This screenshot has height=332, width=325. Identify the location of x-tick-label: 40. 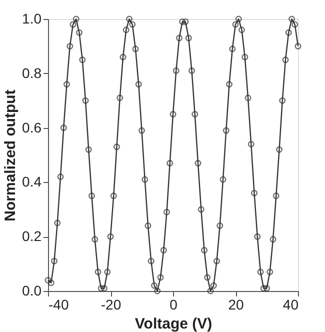
(290, 304).